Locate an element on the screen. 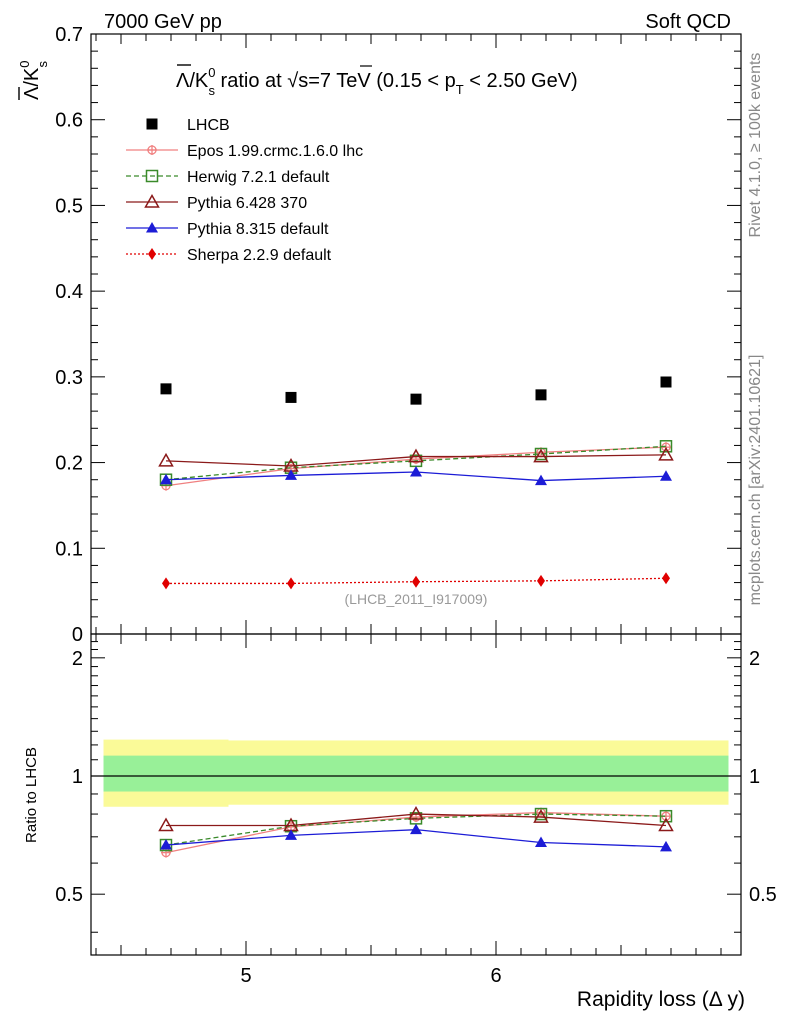  y-tick-label: 0.1 is located at coordinates (69, 549).